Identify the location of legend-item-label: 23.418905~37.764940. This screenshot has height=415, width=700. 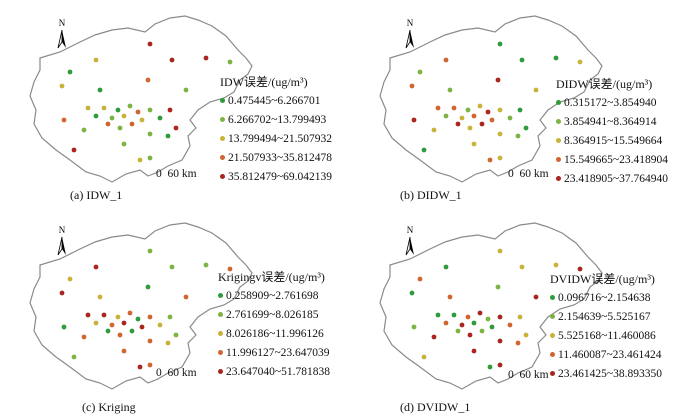
(616, 179).